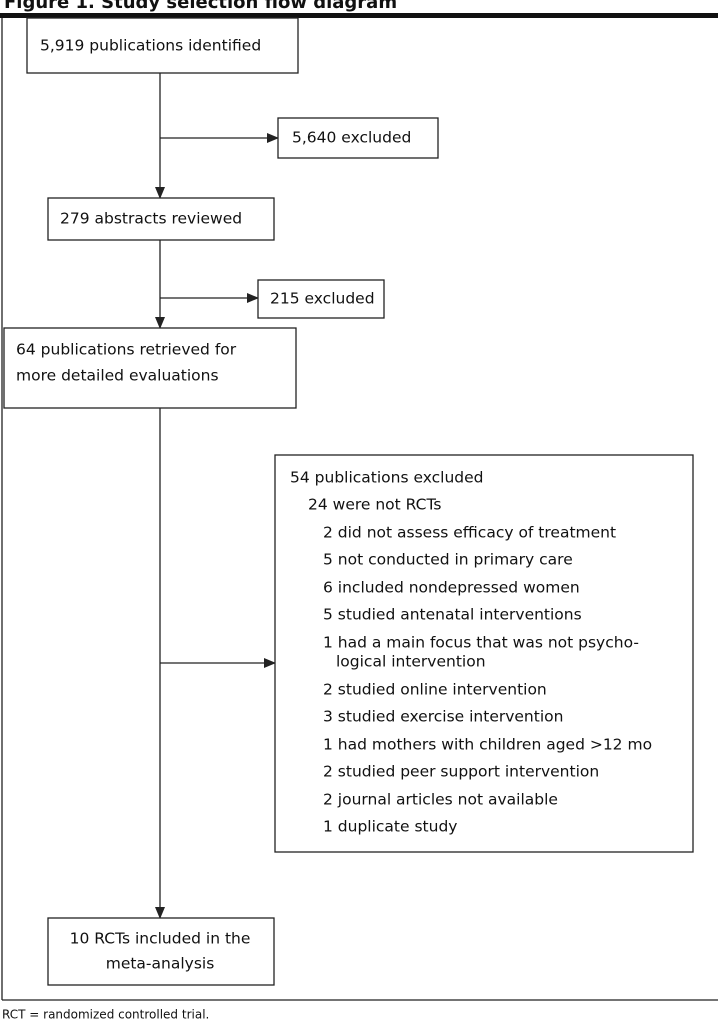  I want to click on box-text: 6 included nondepressed women, so click(451, 588).